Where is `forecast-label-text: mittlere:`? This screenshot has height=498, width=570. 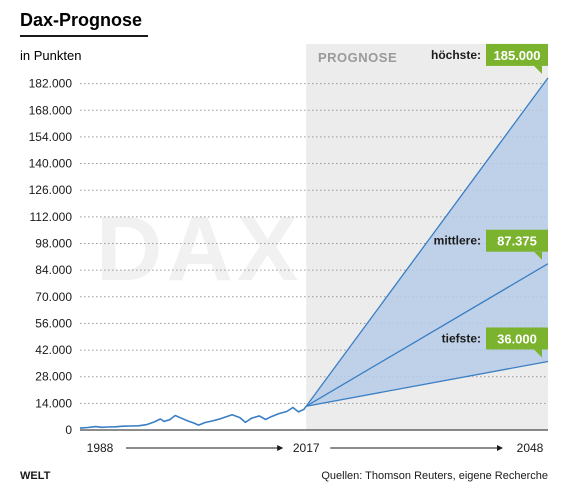
forecast-label-text: mittlere: is located at coordinates (457, 241).